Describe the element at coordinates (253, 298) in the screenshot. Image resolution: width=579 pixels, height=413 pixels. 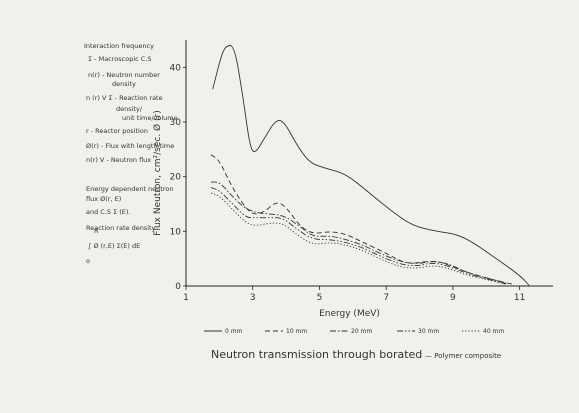
I see `x-tick-label: 3` at that location.